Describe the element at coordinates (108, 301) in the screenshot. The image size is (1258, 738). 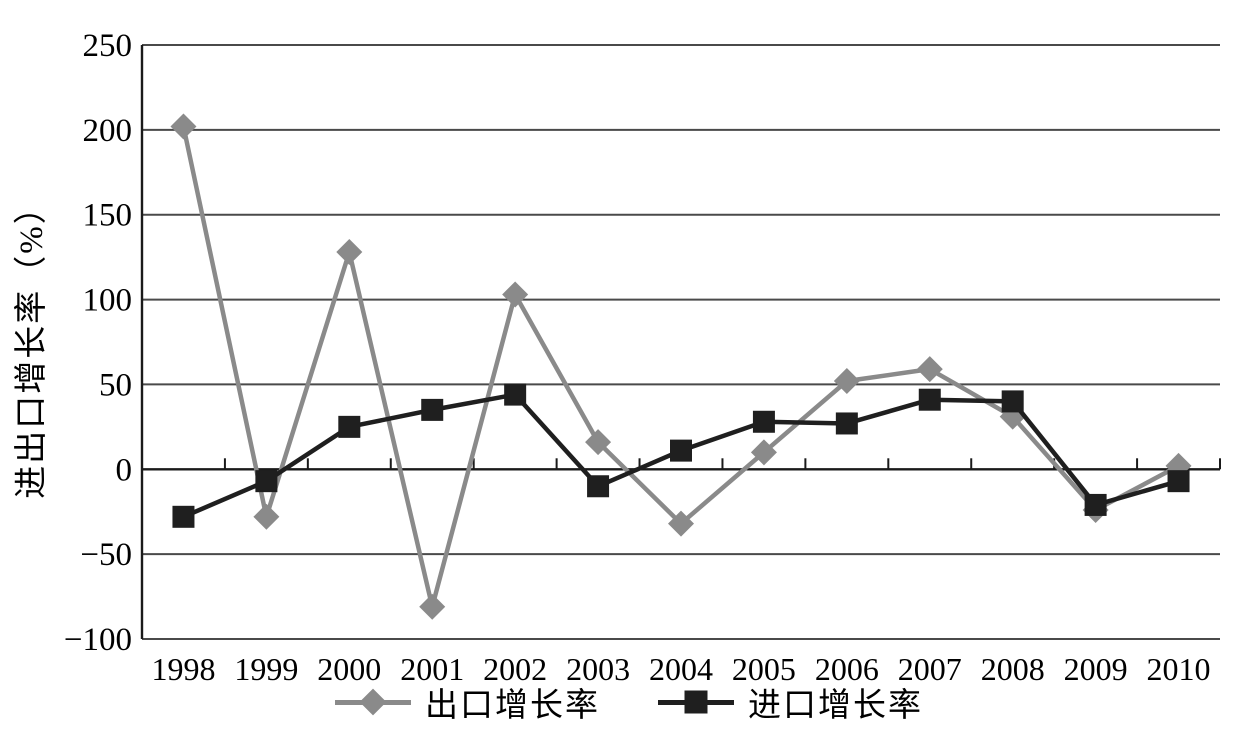
I see `y-tick-label: 100` at that location.